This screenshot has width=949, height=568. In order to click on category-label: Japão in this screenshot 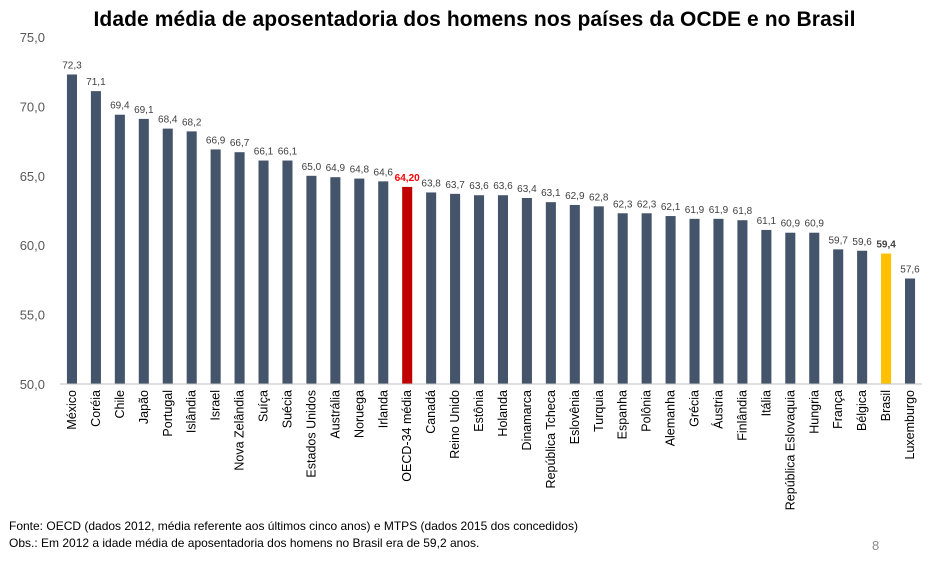, I will do `click(144, 407)`.